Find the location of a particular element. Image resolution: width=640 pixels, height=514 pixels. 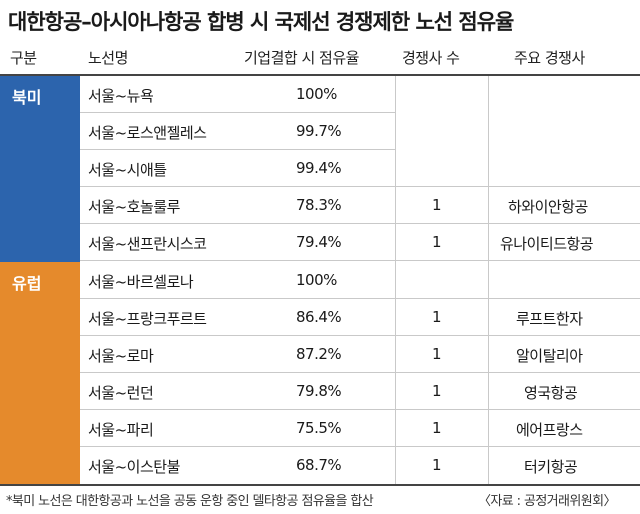

main-rival: 유나이티드항공 is located at coordinates (547, 244).